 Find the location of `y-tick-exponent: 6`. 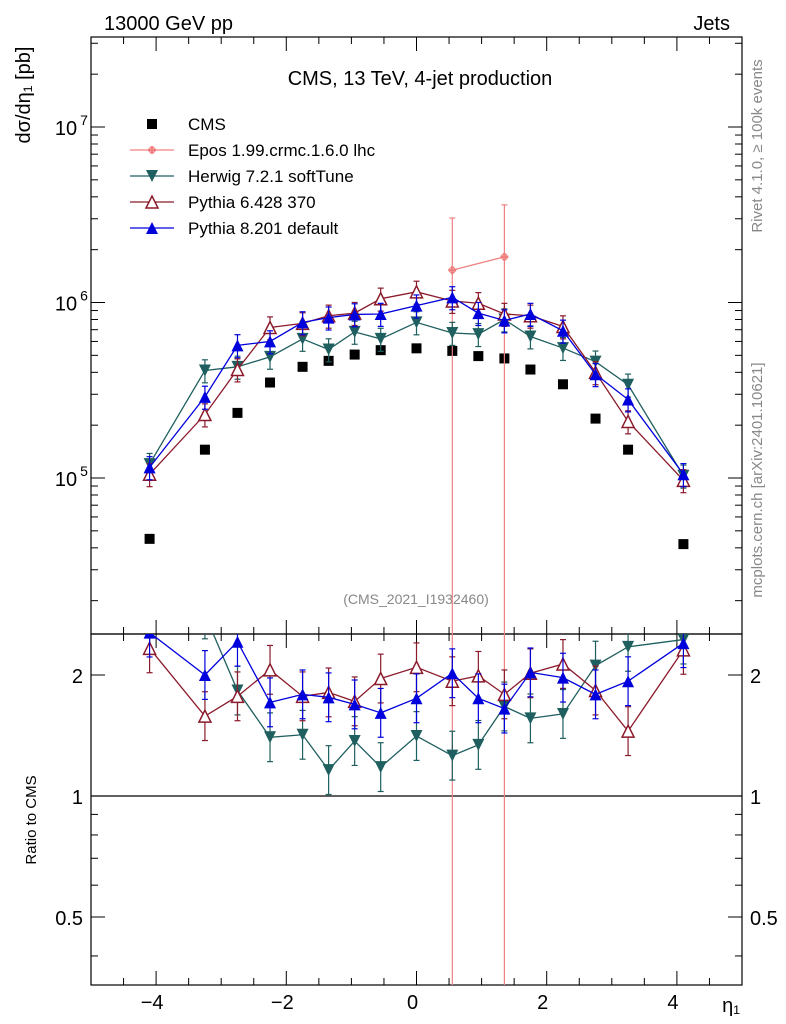

y-tick-exponent: 6 is located at coordinates (84, 296).